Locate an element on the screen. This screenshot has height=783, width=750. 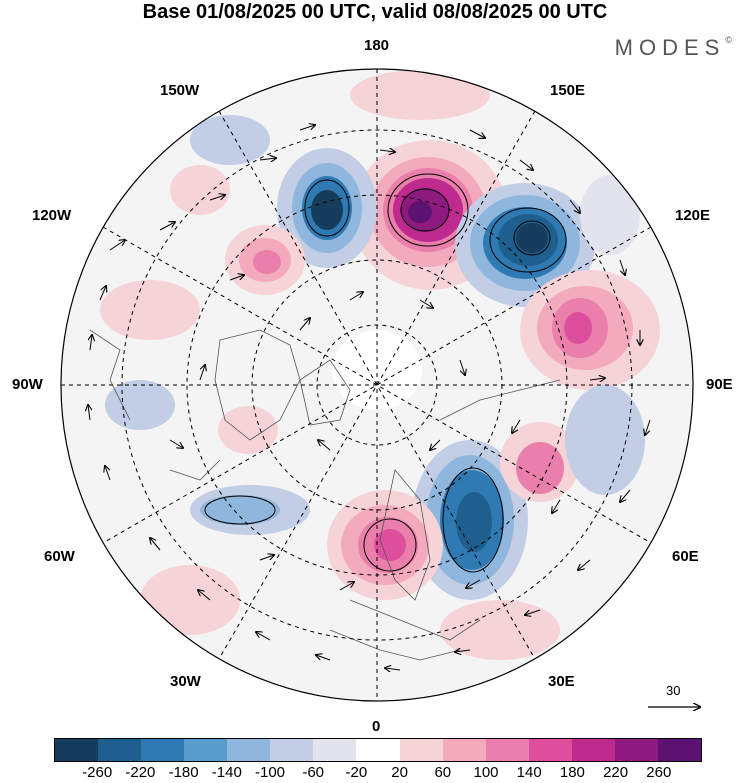
colorbar-tick-label: -140 is located at coordinates (226, 772).